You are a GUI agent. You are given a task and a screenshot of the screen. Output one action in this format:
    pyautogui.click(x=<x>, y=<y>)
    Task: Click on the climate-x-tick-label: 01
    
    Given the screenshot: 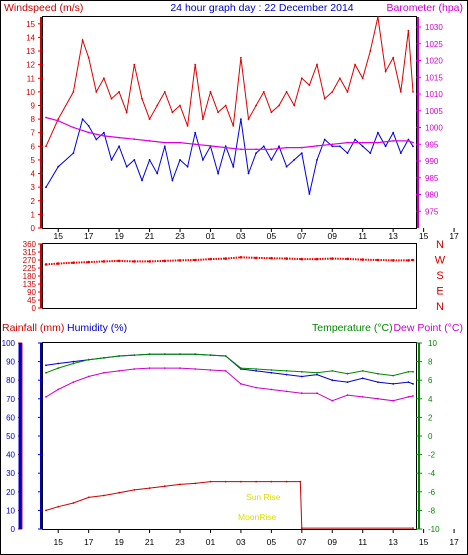 What is the action you would take?
    pyautogui.click(x=211, y=542)
    